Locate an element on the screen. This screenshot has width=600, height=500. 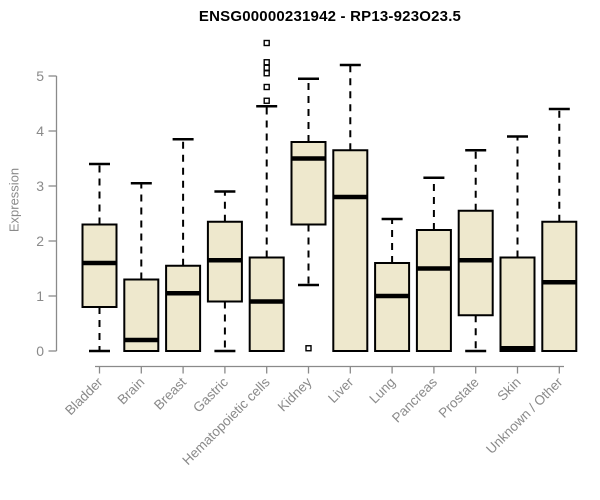
boxplot-group-pancreas is located at coordinates (433, 264).